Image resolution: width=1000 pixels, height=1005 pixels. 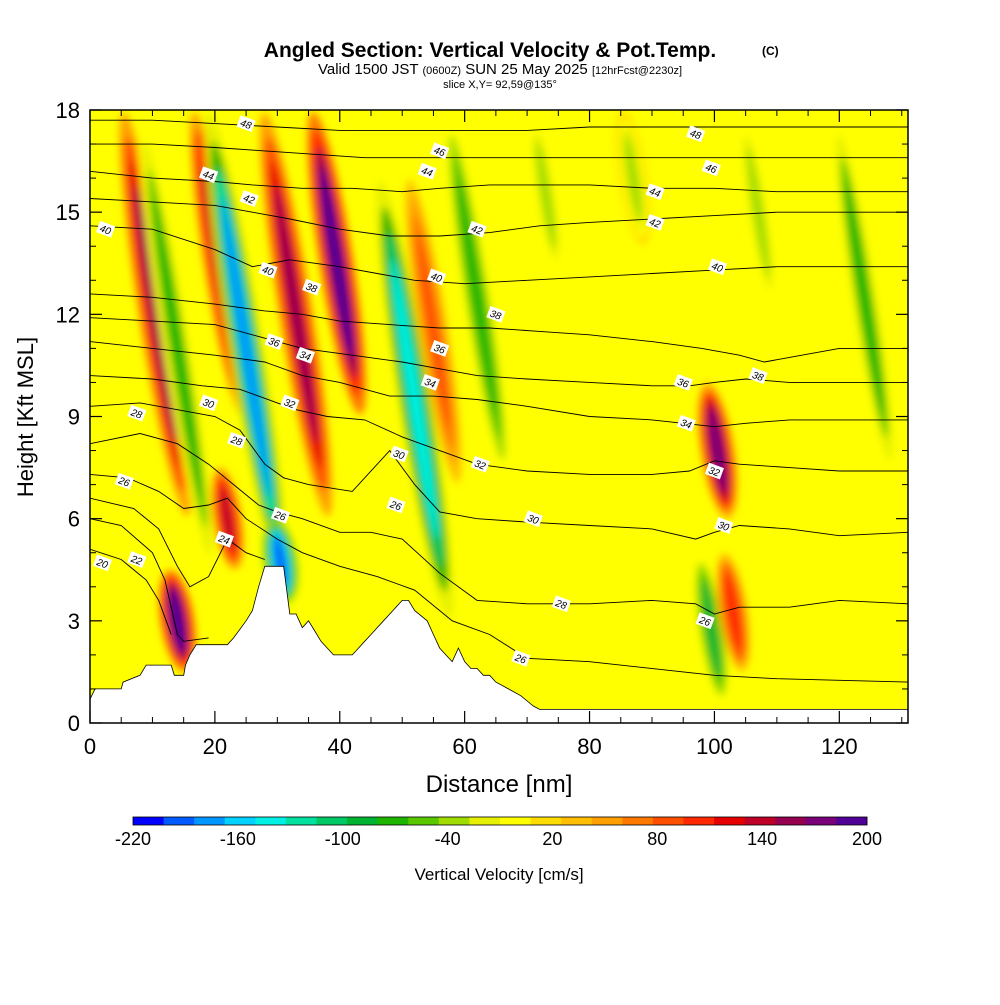 I want to click on terrain-mask, so click(x=499, y=644).